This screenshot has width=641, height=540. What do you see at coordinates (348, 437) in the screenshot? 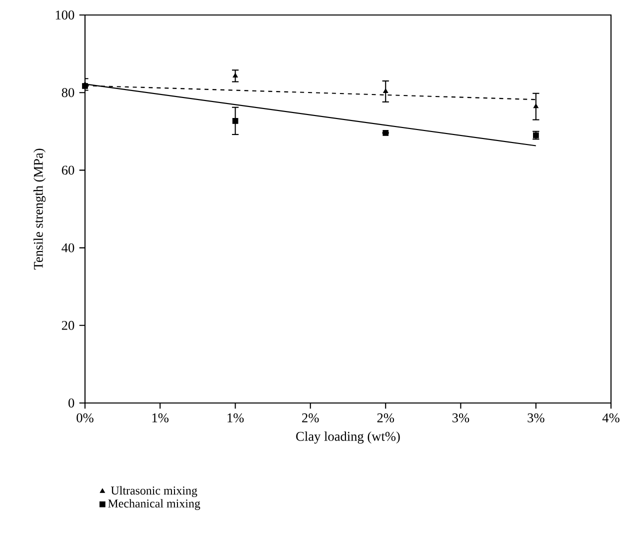
I see `x-axis-title: Clay loading (wt%)` at bounding box center [348, 437].